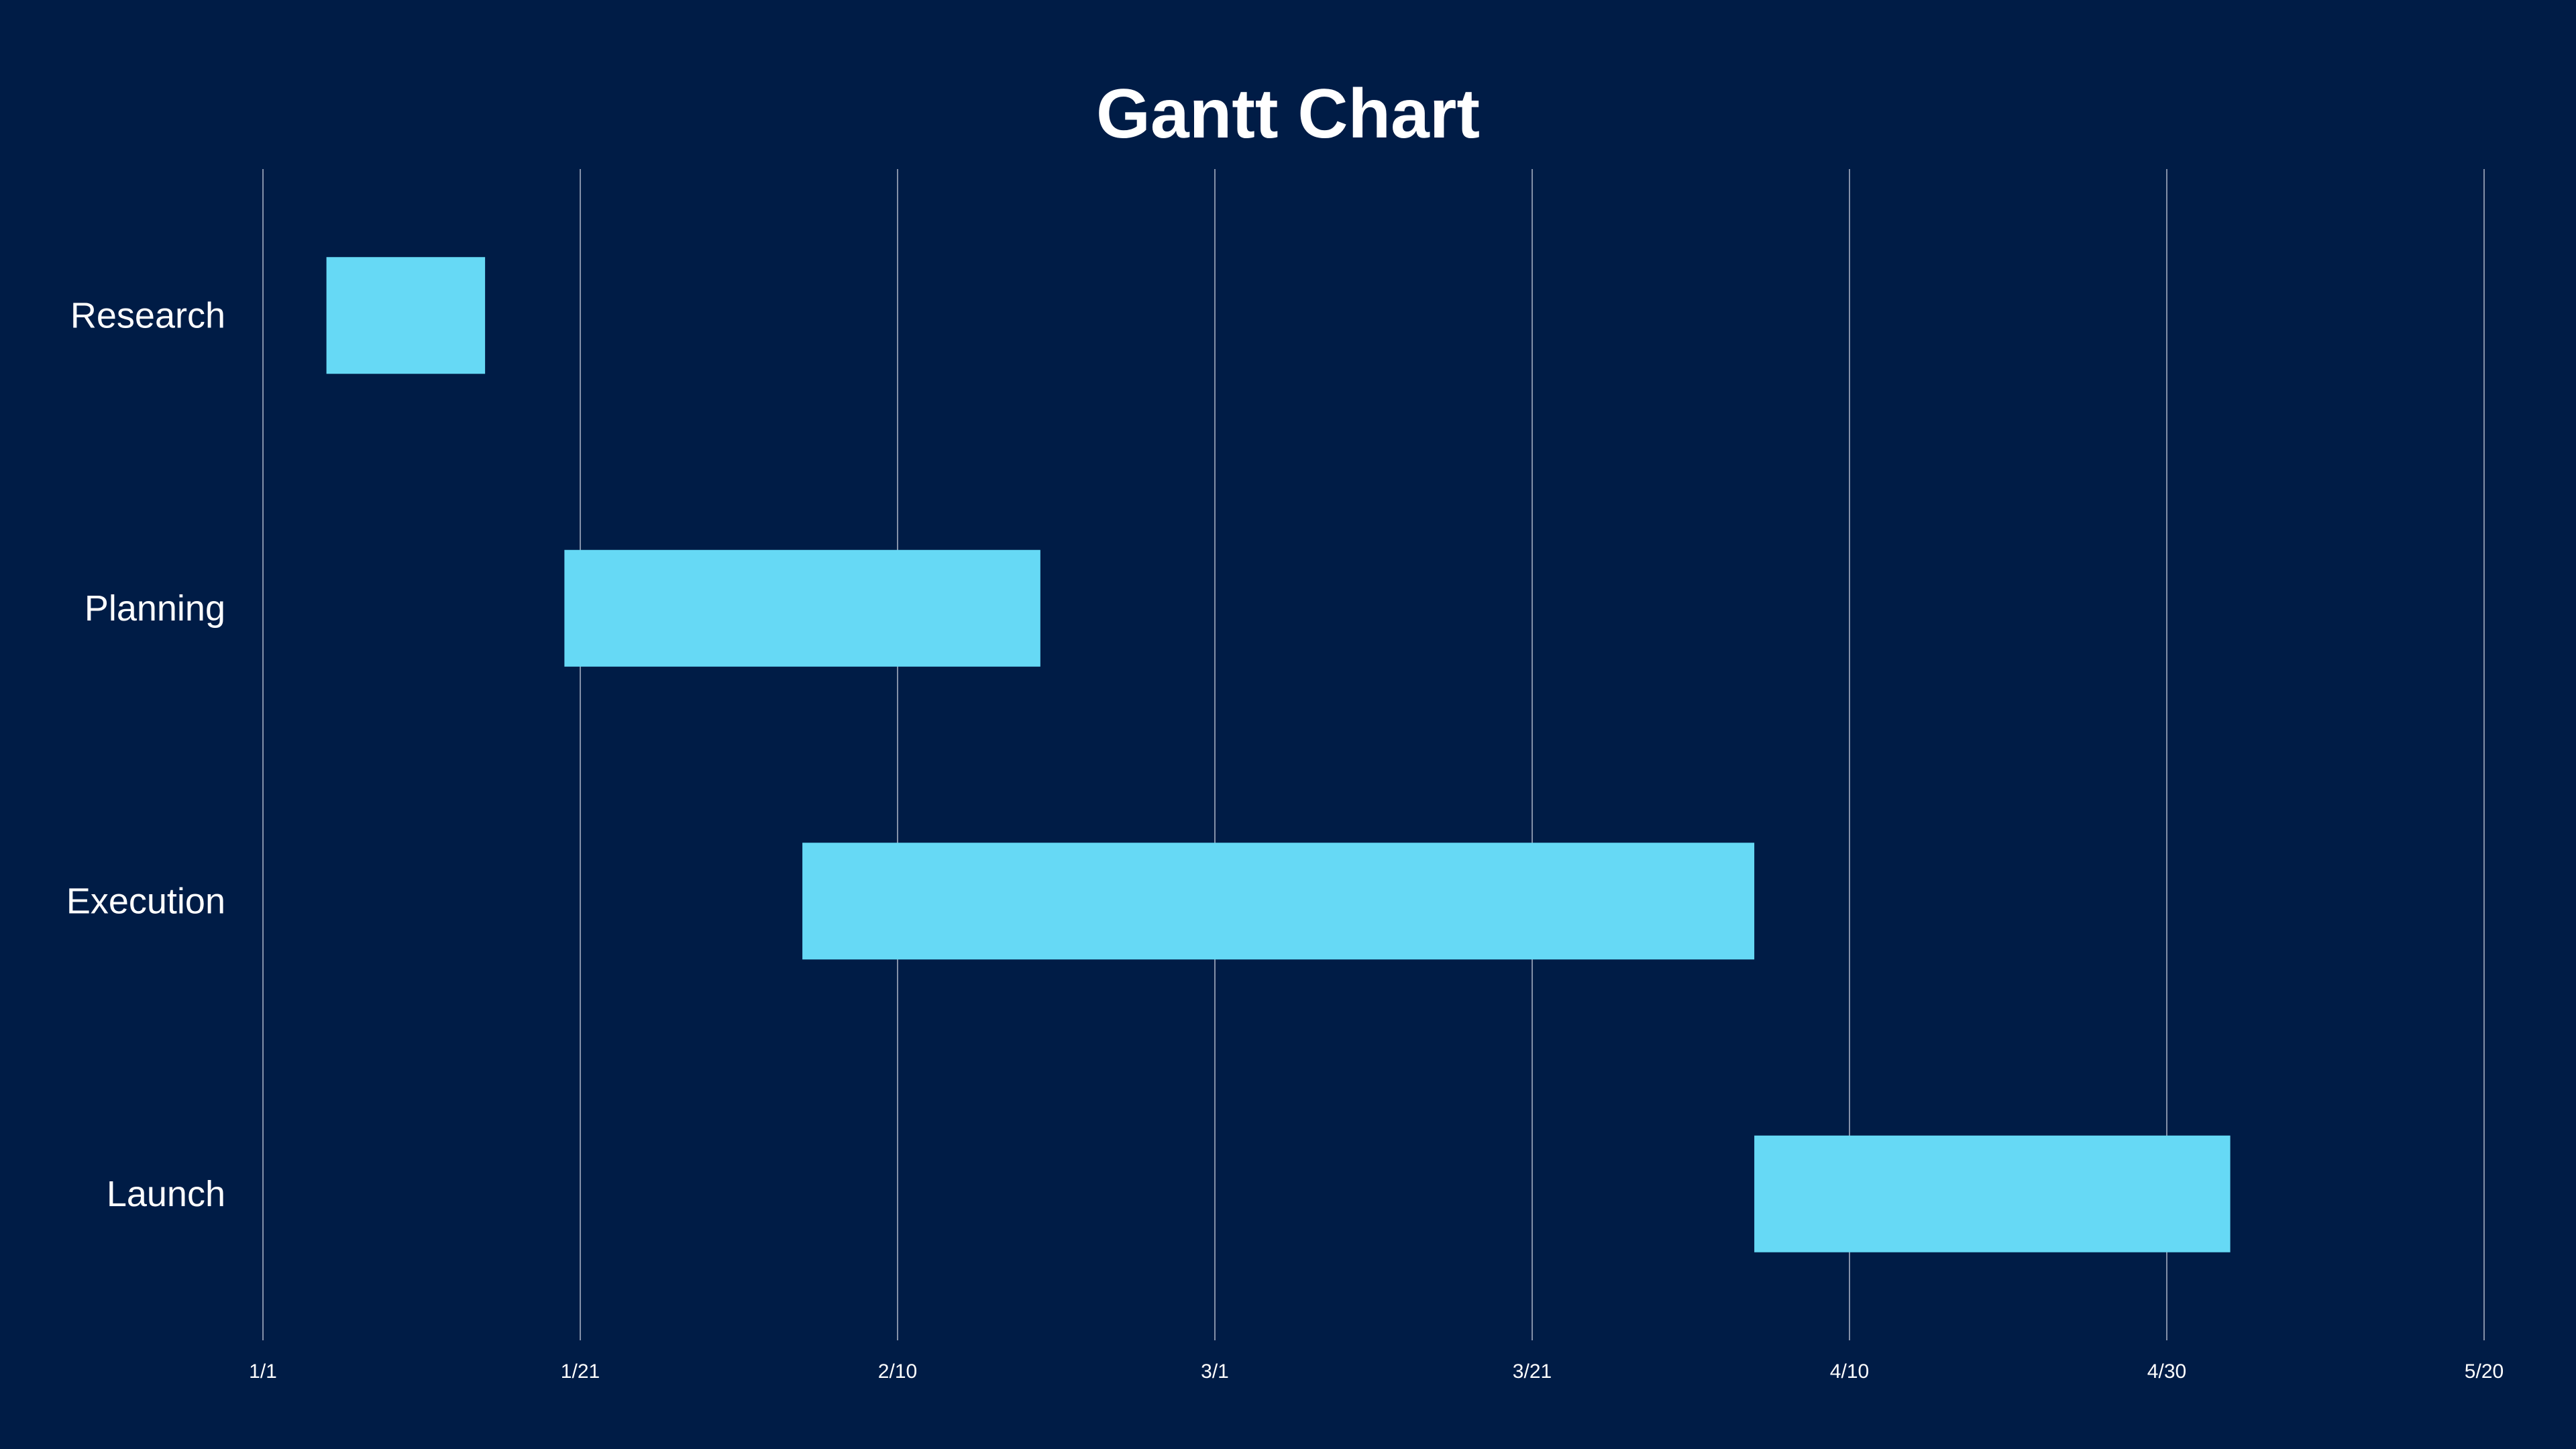 This screenshot has width=2576, height=1449. I want to click on task-bar-planning, so click(802, 608).